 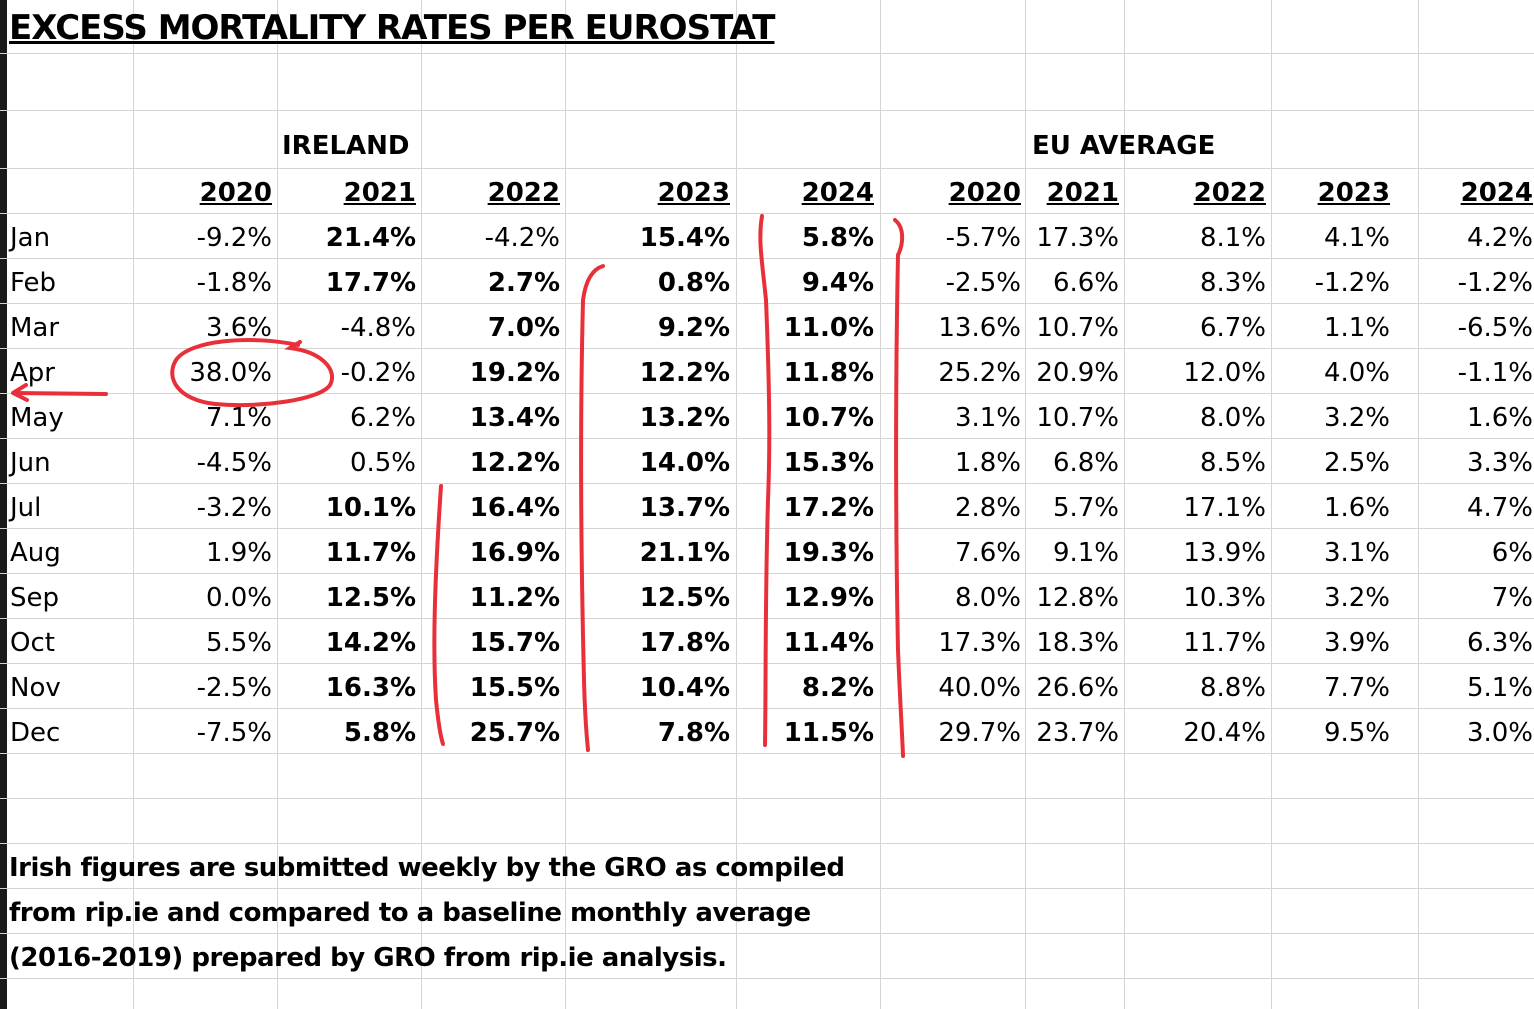 What do you see at coordinates (514, 373) in the screenshot?
I see `ireland-cell-2022: 19.2%` at bounding box center [514, 373].